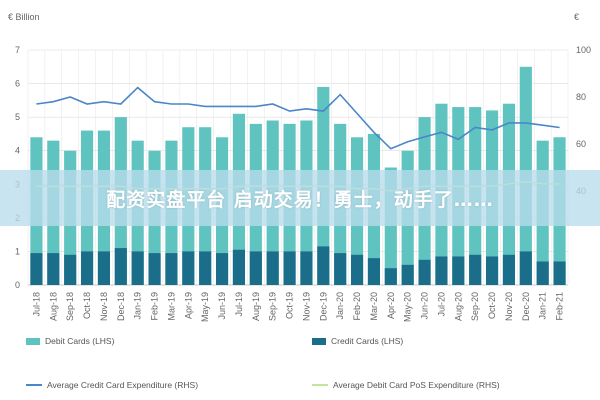 The width and height of the screenshot is (600, 400). Describe the element at coordinates (320, 385) in the screenshot. I see `legend-swatch-avg-debit` at that location.